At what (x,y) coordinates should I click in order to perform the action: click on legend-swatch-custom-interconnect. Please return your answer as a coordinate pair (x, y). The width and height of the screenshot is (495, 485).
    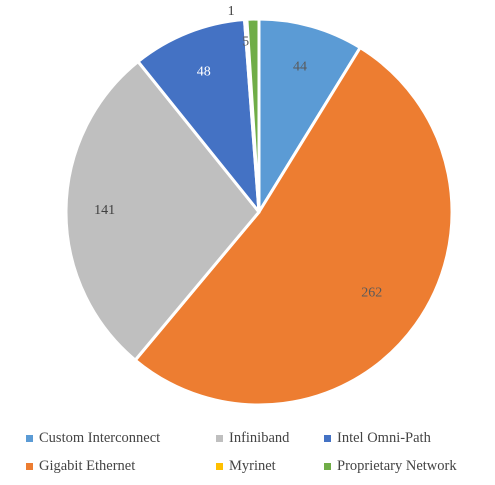
    Looking at the image, I should click on (29, 438).